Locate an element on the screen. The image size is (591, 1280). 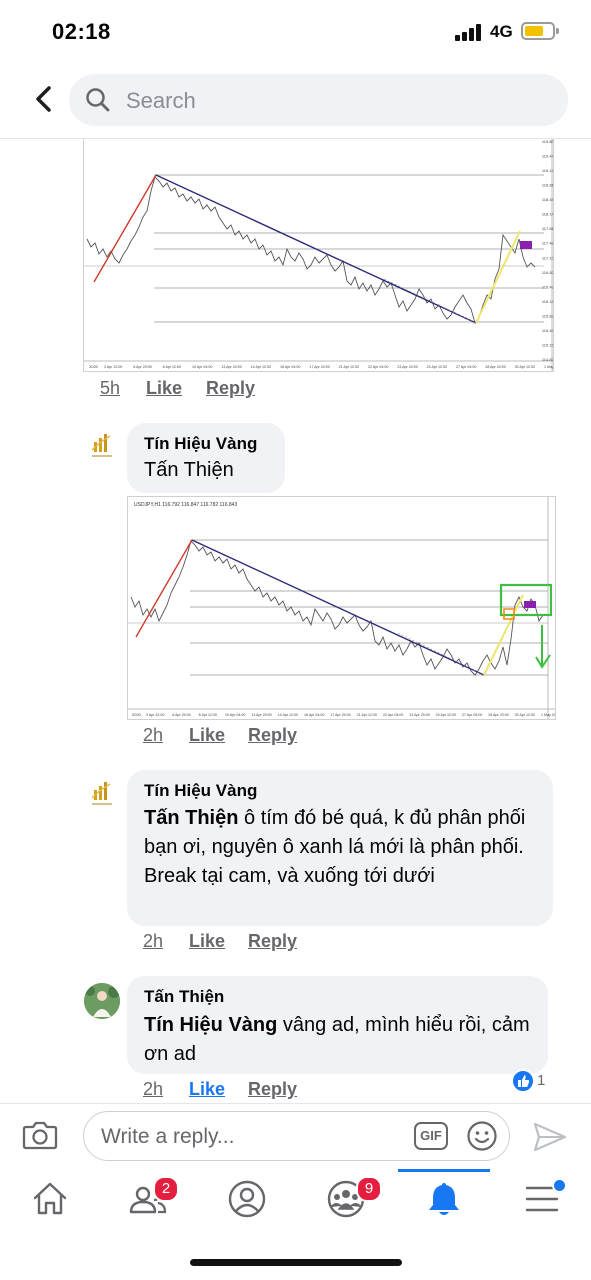
chart-1-x-tick: 16 Apr 04:00 is located at coordinates (290, 367).